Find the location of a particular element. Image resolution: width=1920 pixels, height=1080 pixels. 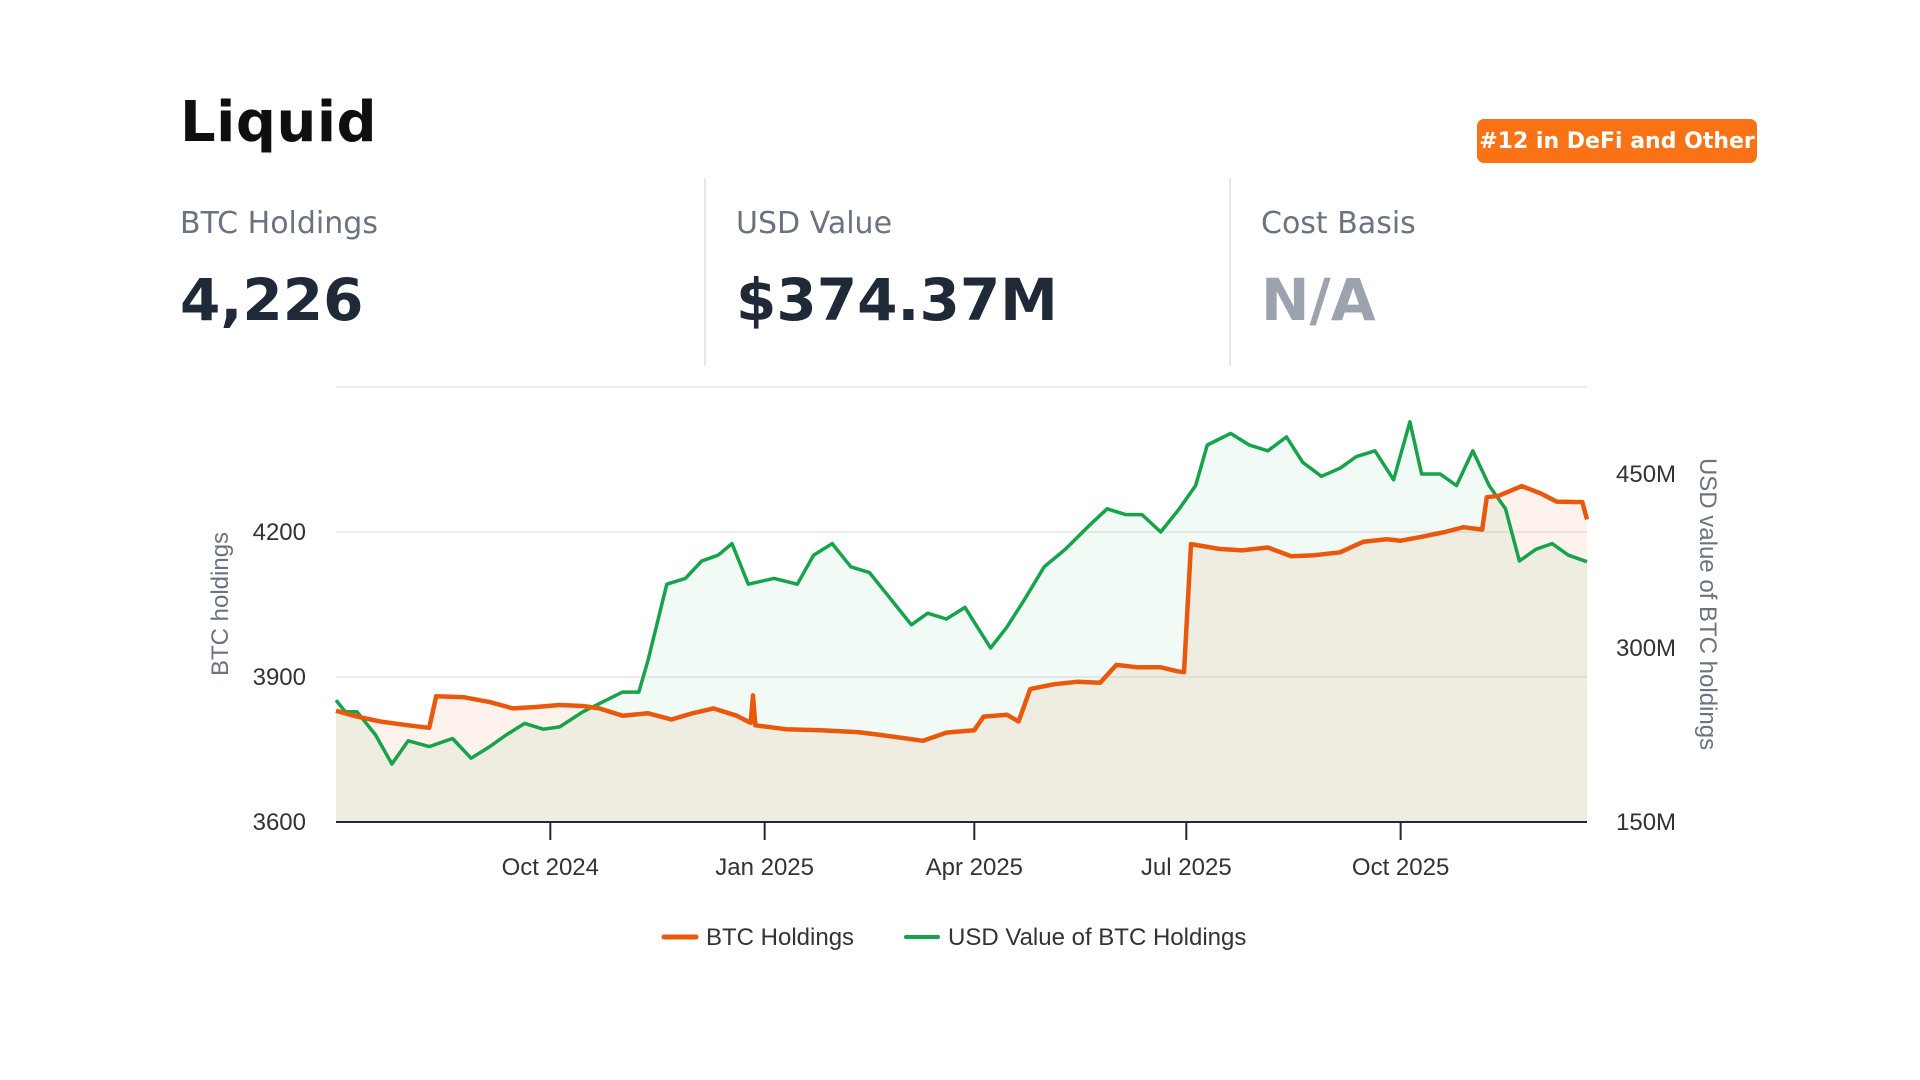

legend-label-usd: USD Value of BTC Holdings is located at coordinates (1097, 937).